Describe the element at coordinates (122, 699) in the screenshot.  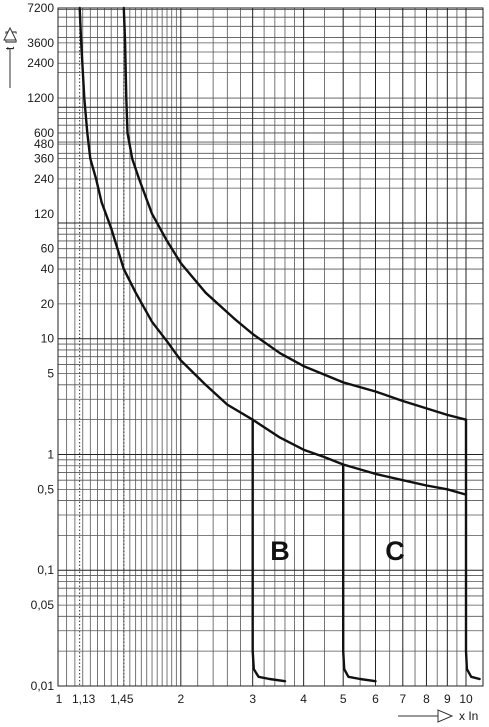
I see `x-tick-label: 1,45` at that location.